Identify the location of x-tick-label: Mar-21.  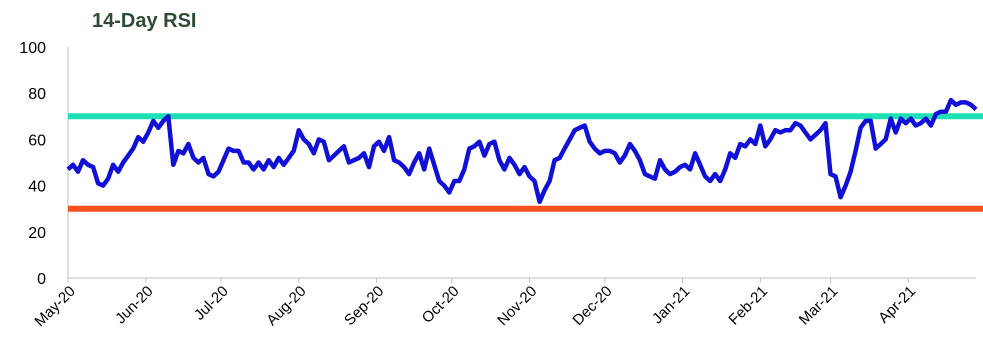
(819, 306).